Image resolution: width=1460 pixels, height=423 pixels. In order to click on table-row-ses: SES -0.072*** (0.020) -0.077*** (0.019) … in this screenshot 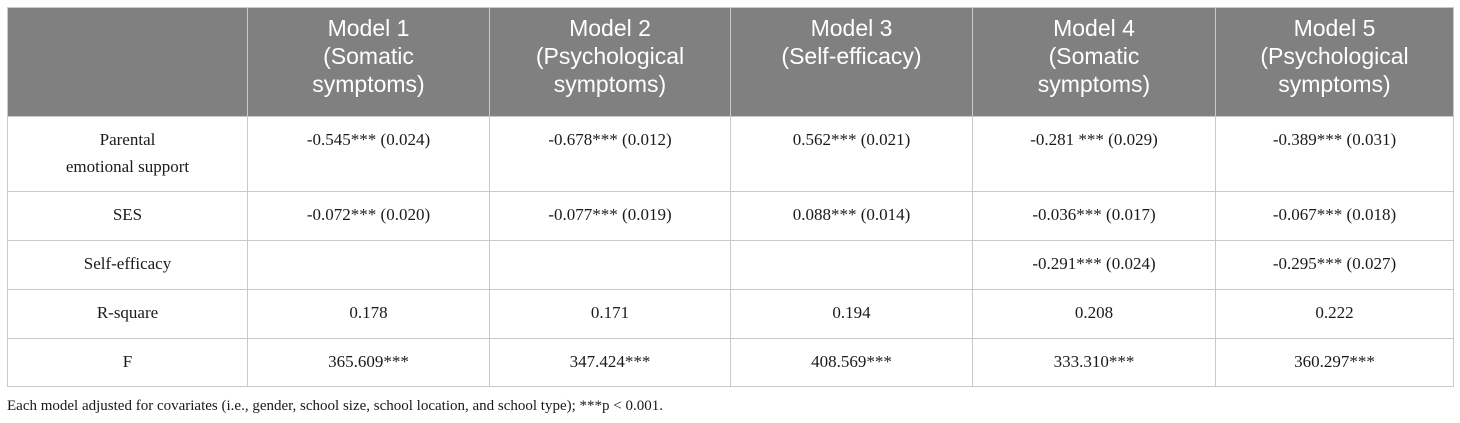, I will do `click(730, 216)`.